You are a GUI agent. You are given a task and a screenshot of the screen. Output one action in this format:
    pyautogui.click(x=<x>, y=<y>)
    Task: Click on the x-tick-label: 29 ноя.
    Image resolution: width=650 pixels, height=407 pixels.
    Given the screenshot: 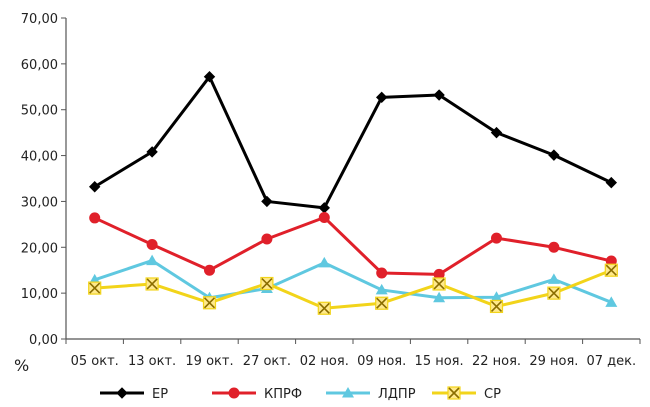 What is the action you would take?
    pyautogui.click(x=553, y=361)
    